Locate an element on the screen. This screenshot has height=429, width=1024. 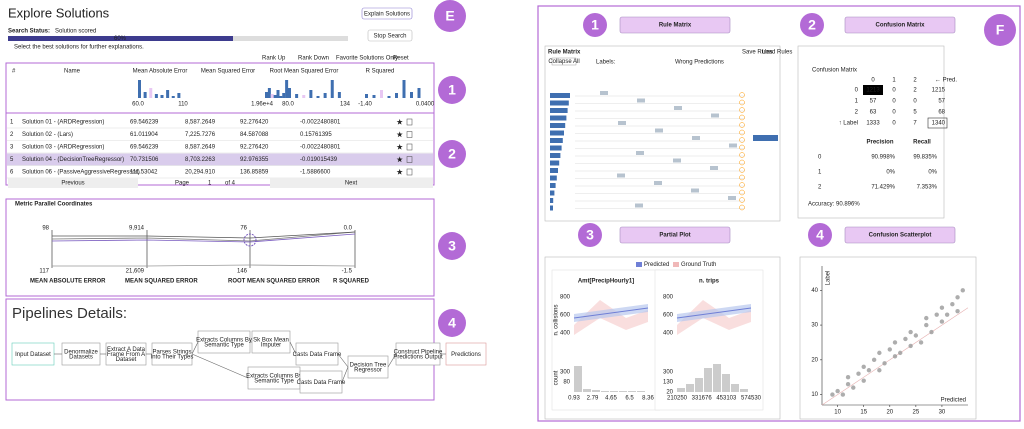
cell: 92.276420 is located at coordinates (254, 148).